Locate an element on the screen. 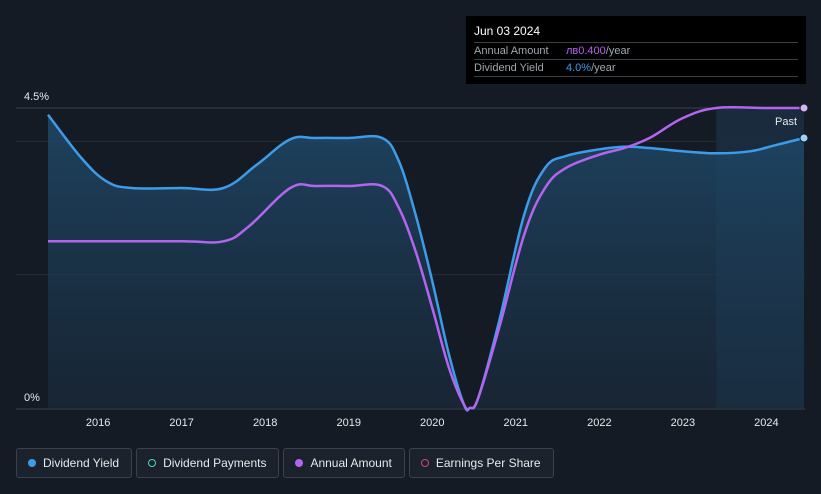 The height and width of the screenshot is (494, 821). x-tick-label: 2018 is located at coordinates (265, 423).